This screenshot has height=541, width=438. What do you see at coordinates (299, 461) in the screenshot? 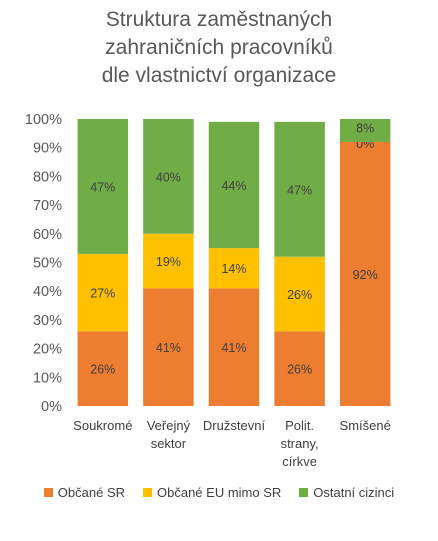
I see `category-label: církve` at bounding box center [299, 461].